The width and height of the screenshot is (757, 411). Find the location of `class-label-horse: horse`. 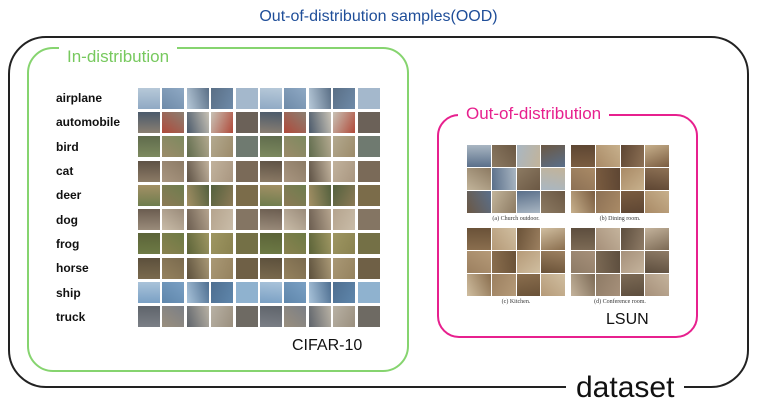

class-label-horse: horse is located at coordinates (72, 268).